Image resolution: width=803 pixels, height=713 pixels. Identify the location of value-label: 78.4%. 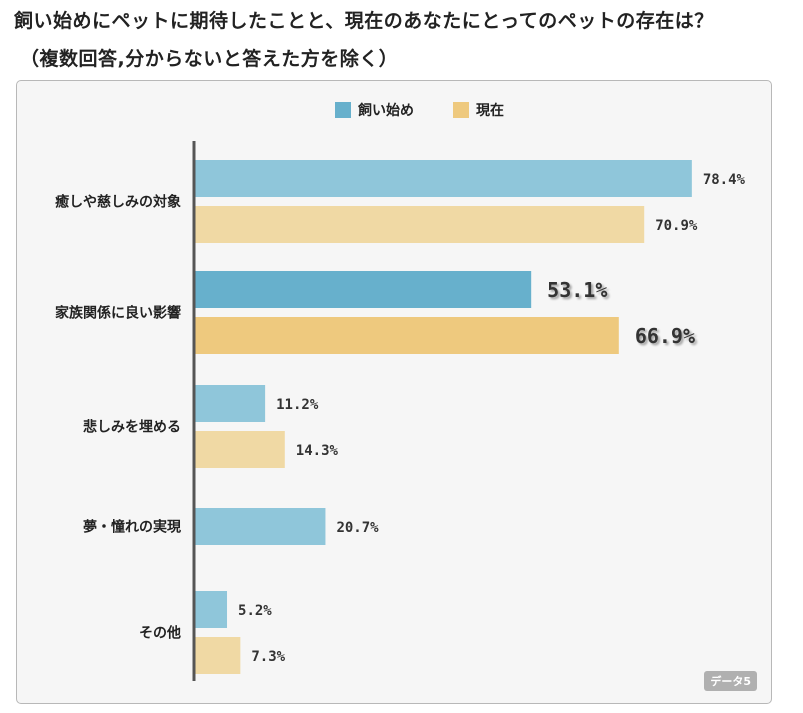
(724, 180).